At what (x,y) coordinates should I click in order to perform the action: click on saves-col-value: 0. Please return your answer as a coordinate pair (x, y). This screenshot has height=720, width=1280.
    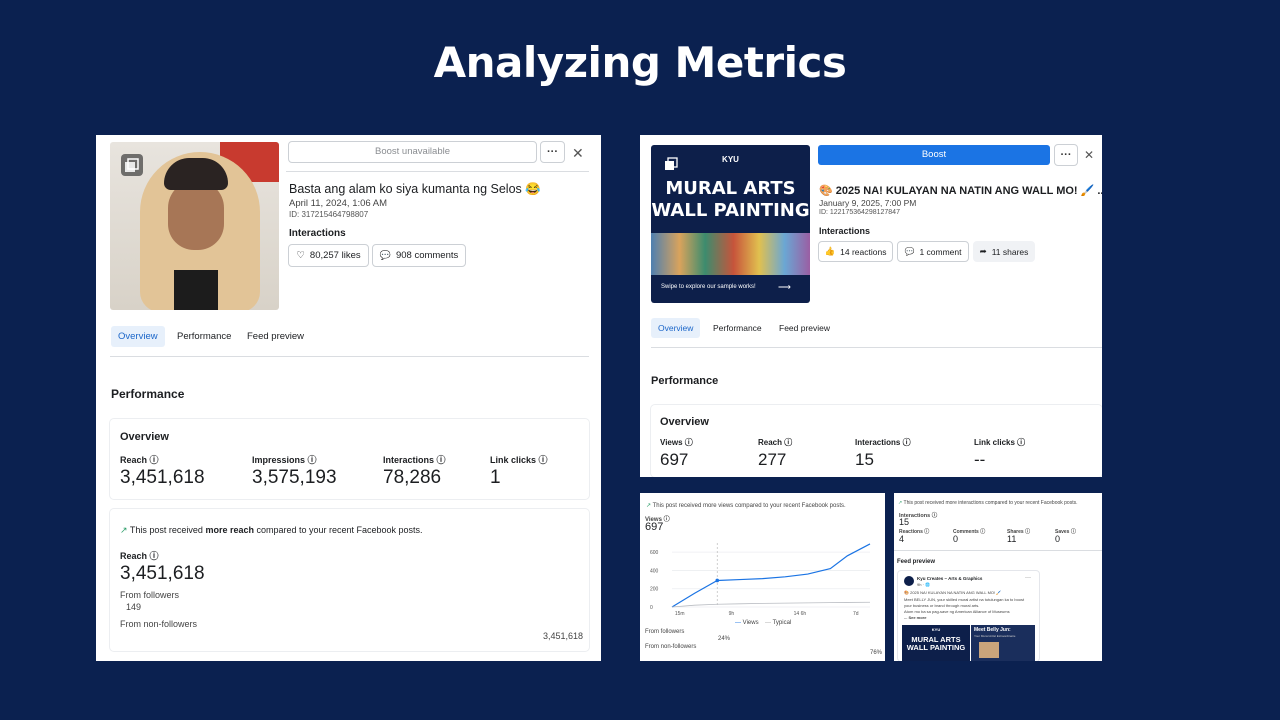
    Looking at the image, I should click on (1058, 539).